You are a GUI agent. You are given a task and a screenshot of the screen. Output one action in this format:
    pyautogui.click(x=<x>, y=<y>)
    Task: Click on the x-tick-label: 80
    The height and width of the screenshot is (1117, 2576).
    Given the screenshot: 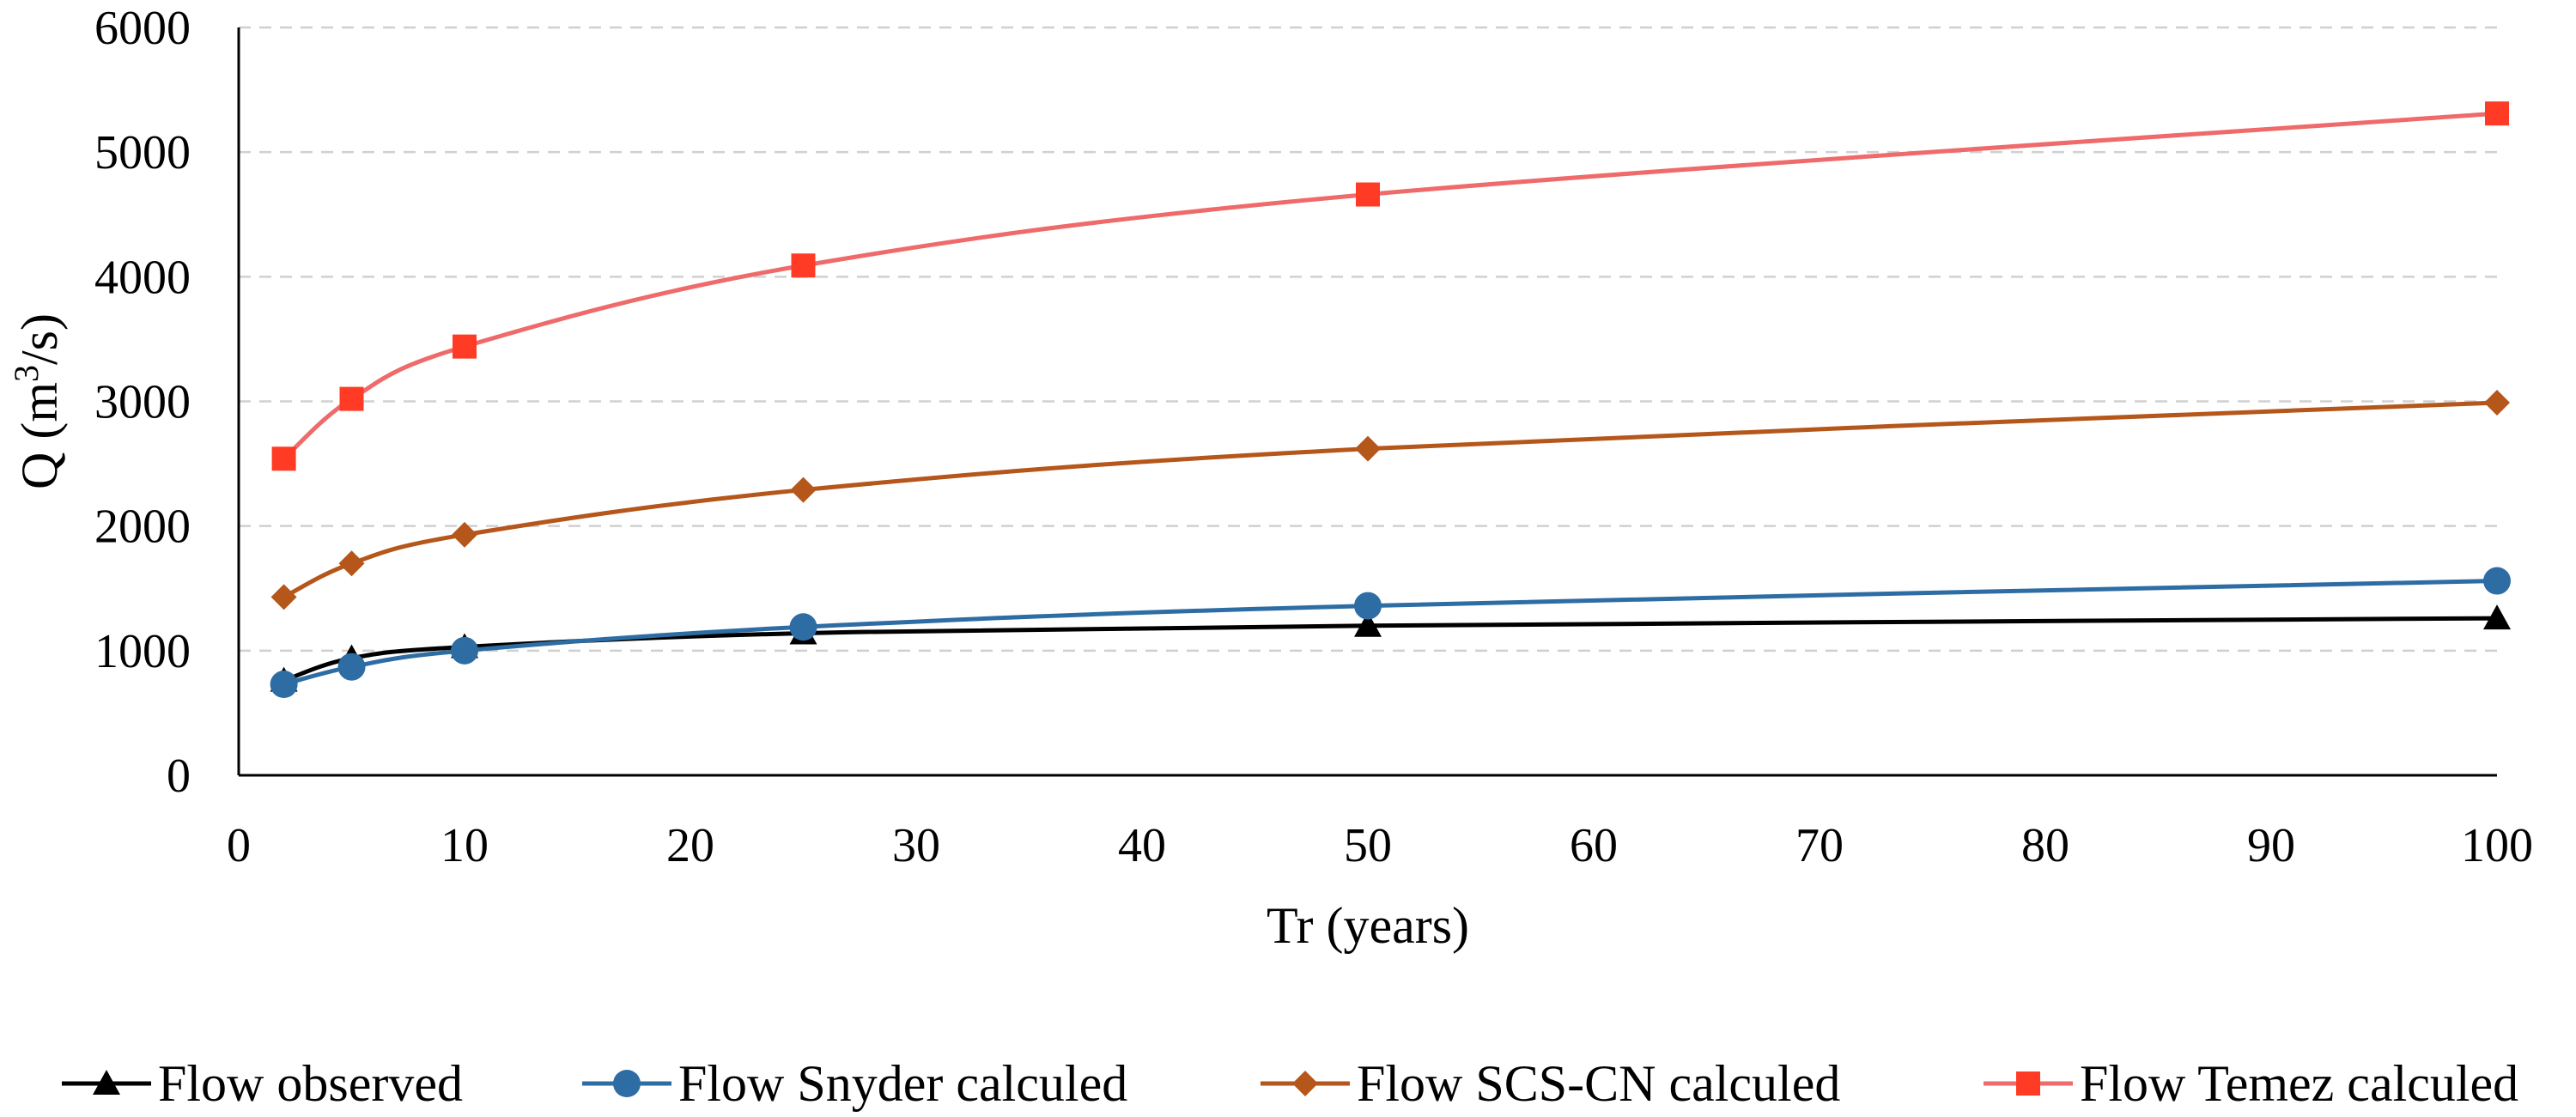 What is the action you would take?
    pyautogui.click(x=2045, y=845)
    